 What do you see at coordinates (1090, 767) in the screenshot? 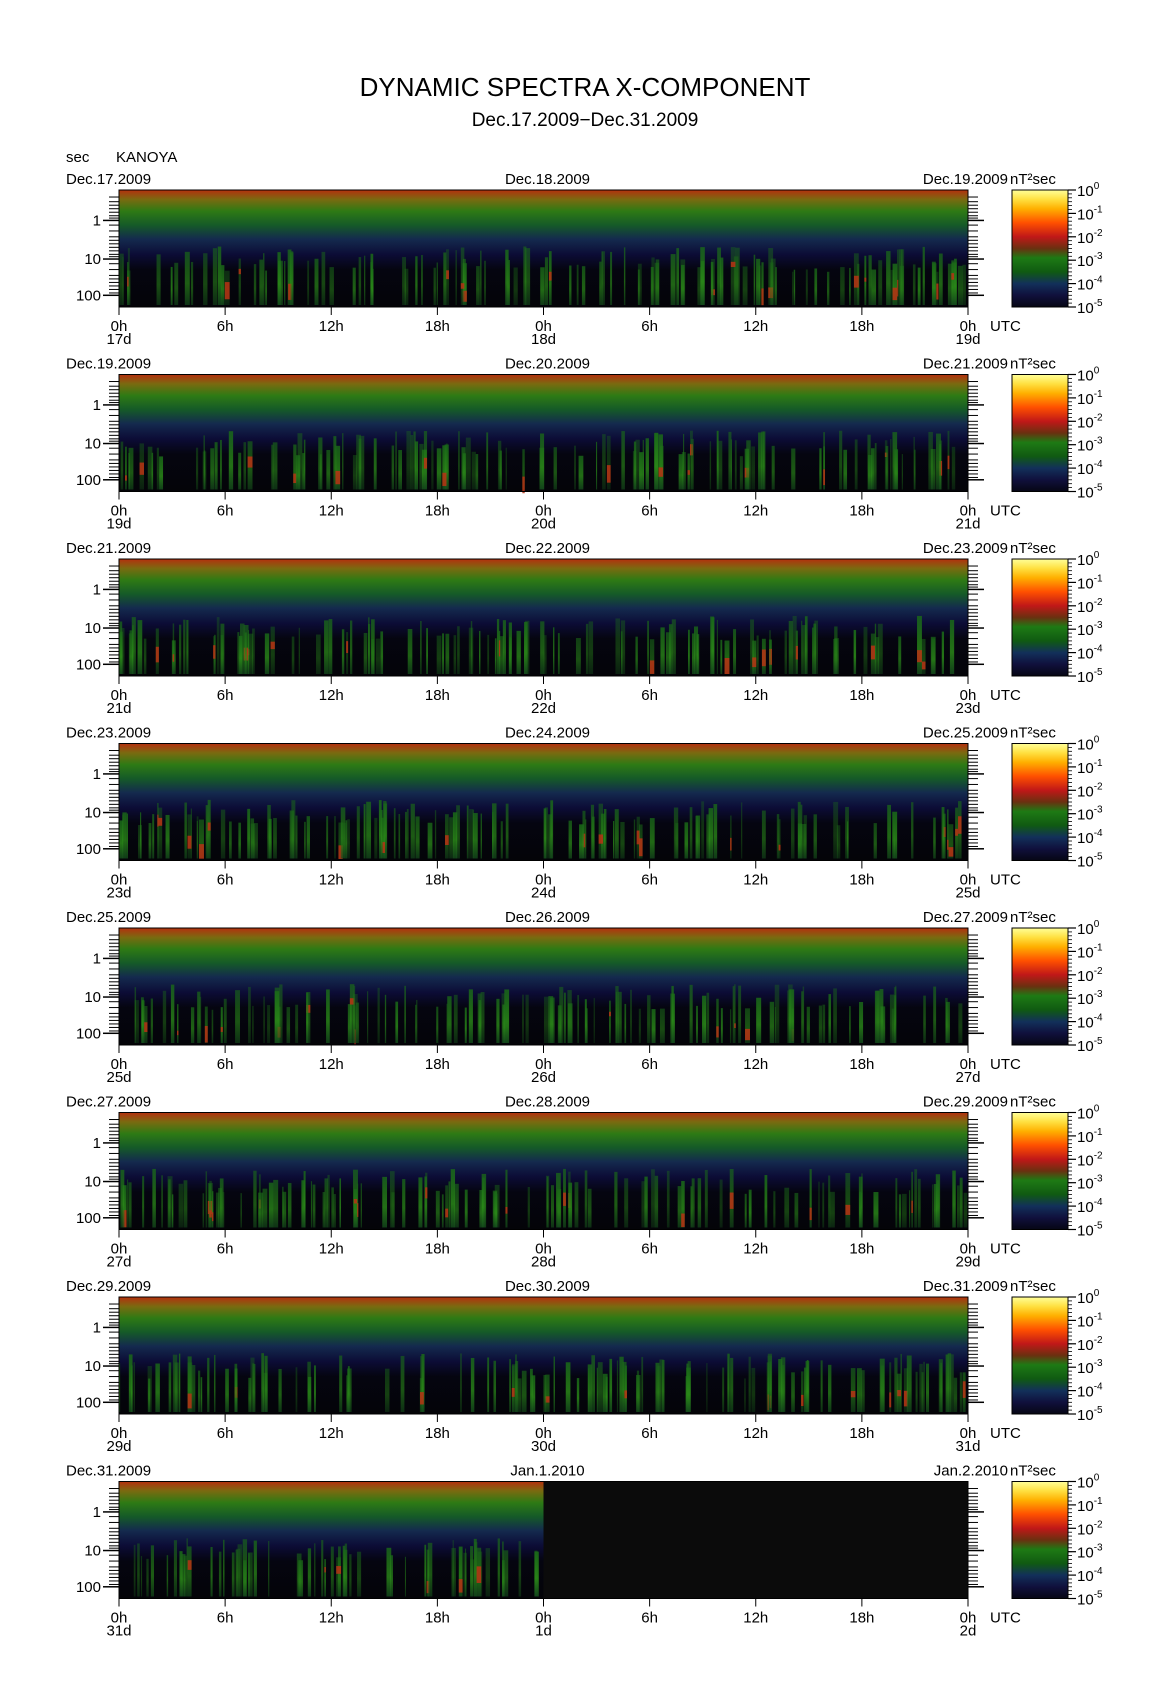
I see `colorbar-tick-label: 10⁻¹` at bounding box center [1090, 767].